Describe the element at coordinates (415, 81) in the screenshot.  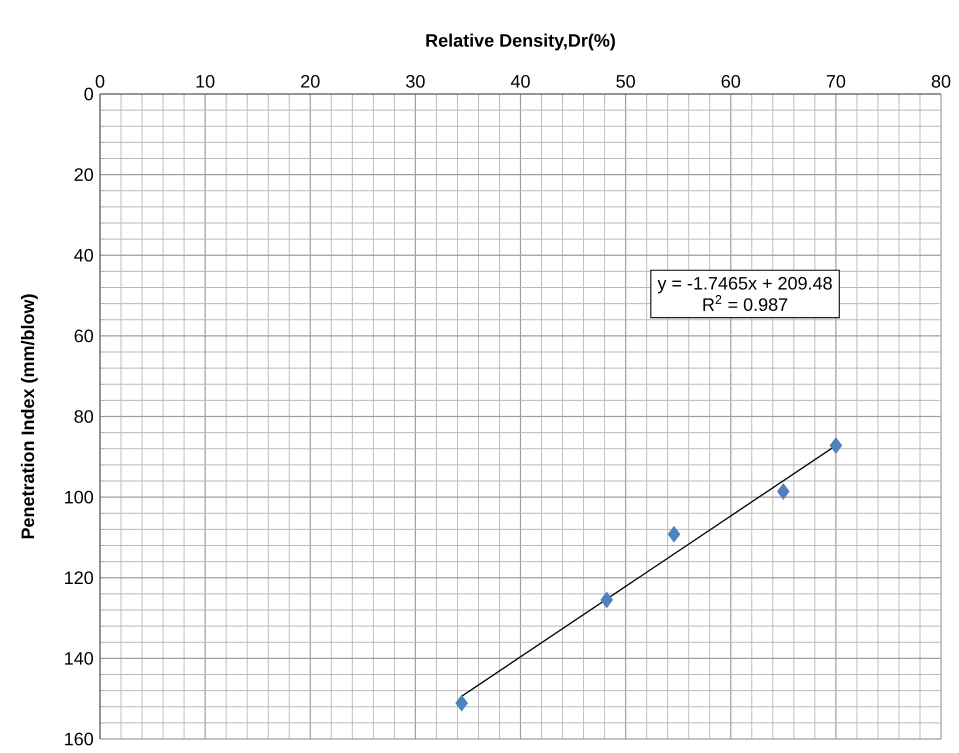
I see `x-tick-label: 30` at that location.